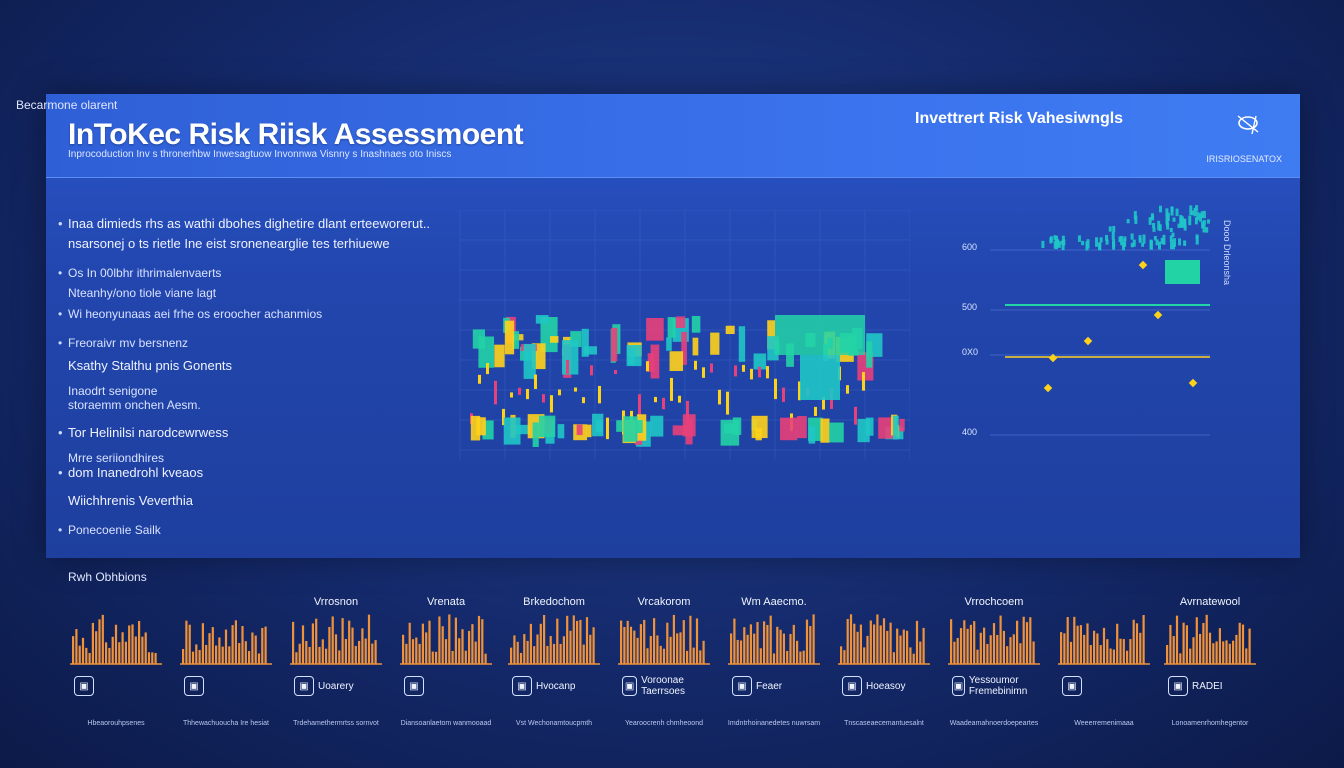 Image resolution: width=1344 pixels, height=768 pixels. I want to click on bottom-card: Vrenata ▣ Diansoanlaetom wanmooaad, so click(446, 671).